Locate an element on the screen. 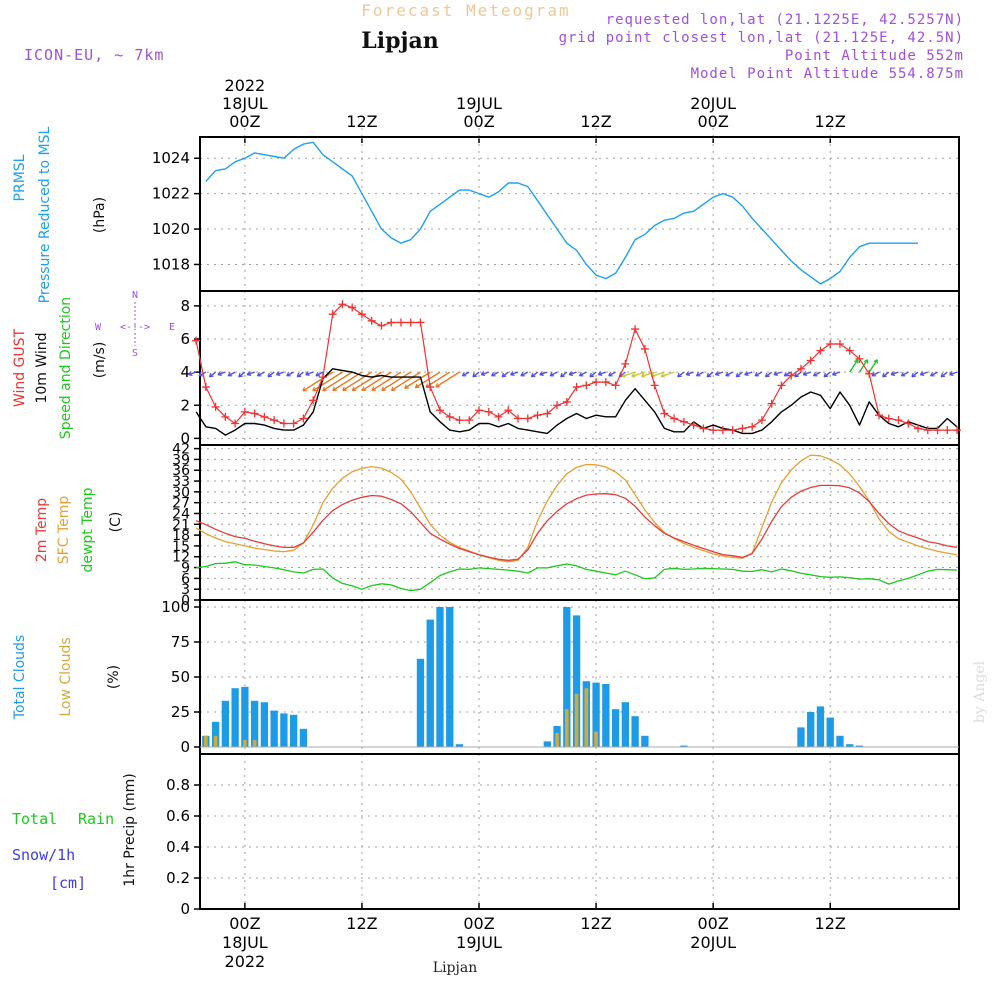 The image size is (1000, 1000). y-tick-label: 6 is located at coordinates (185, 339).